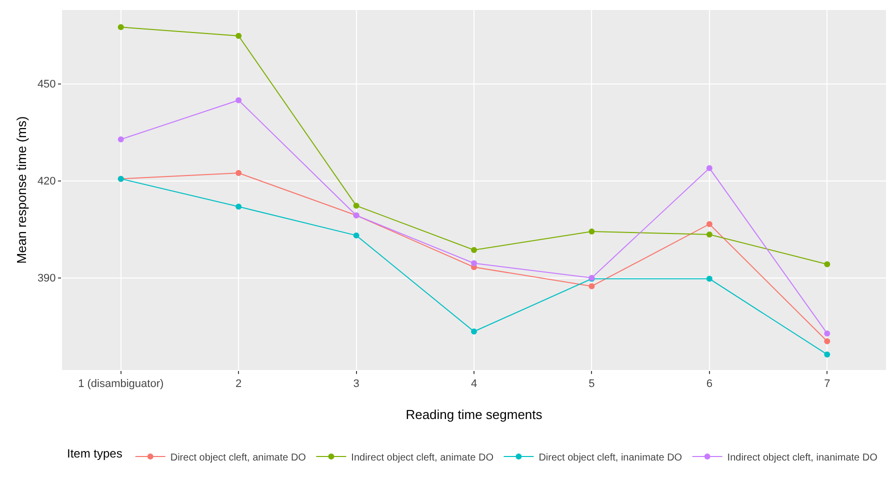 The width and height of the screenshot is (896, 481). I want to click on x-tick-label: 2, so click(239, 384).